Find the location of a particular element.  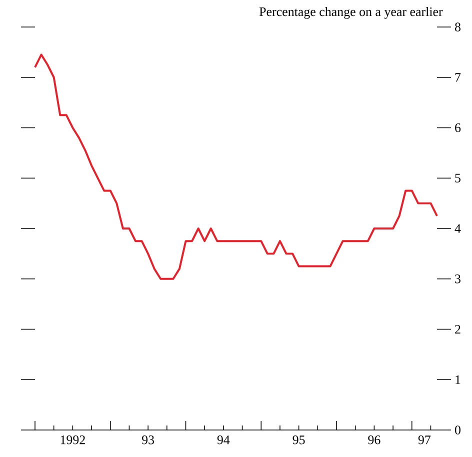

y-tick-label: 5 is located at coordinates (457, 178).